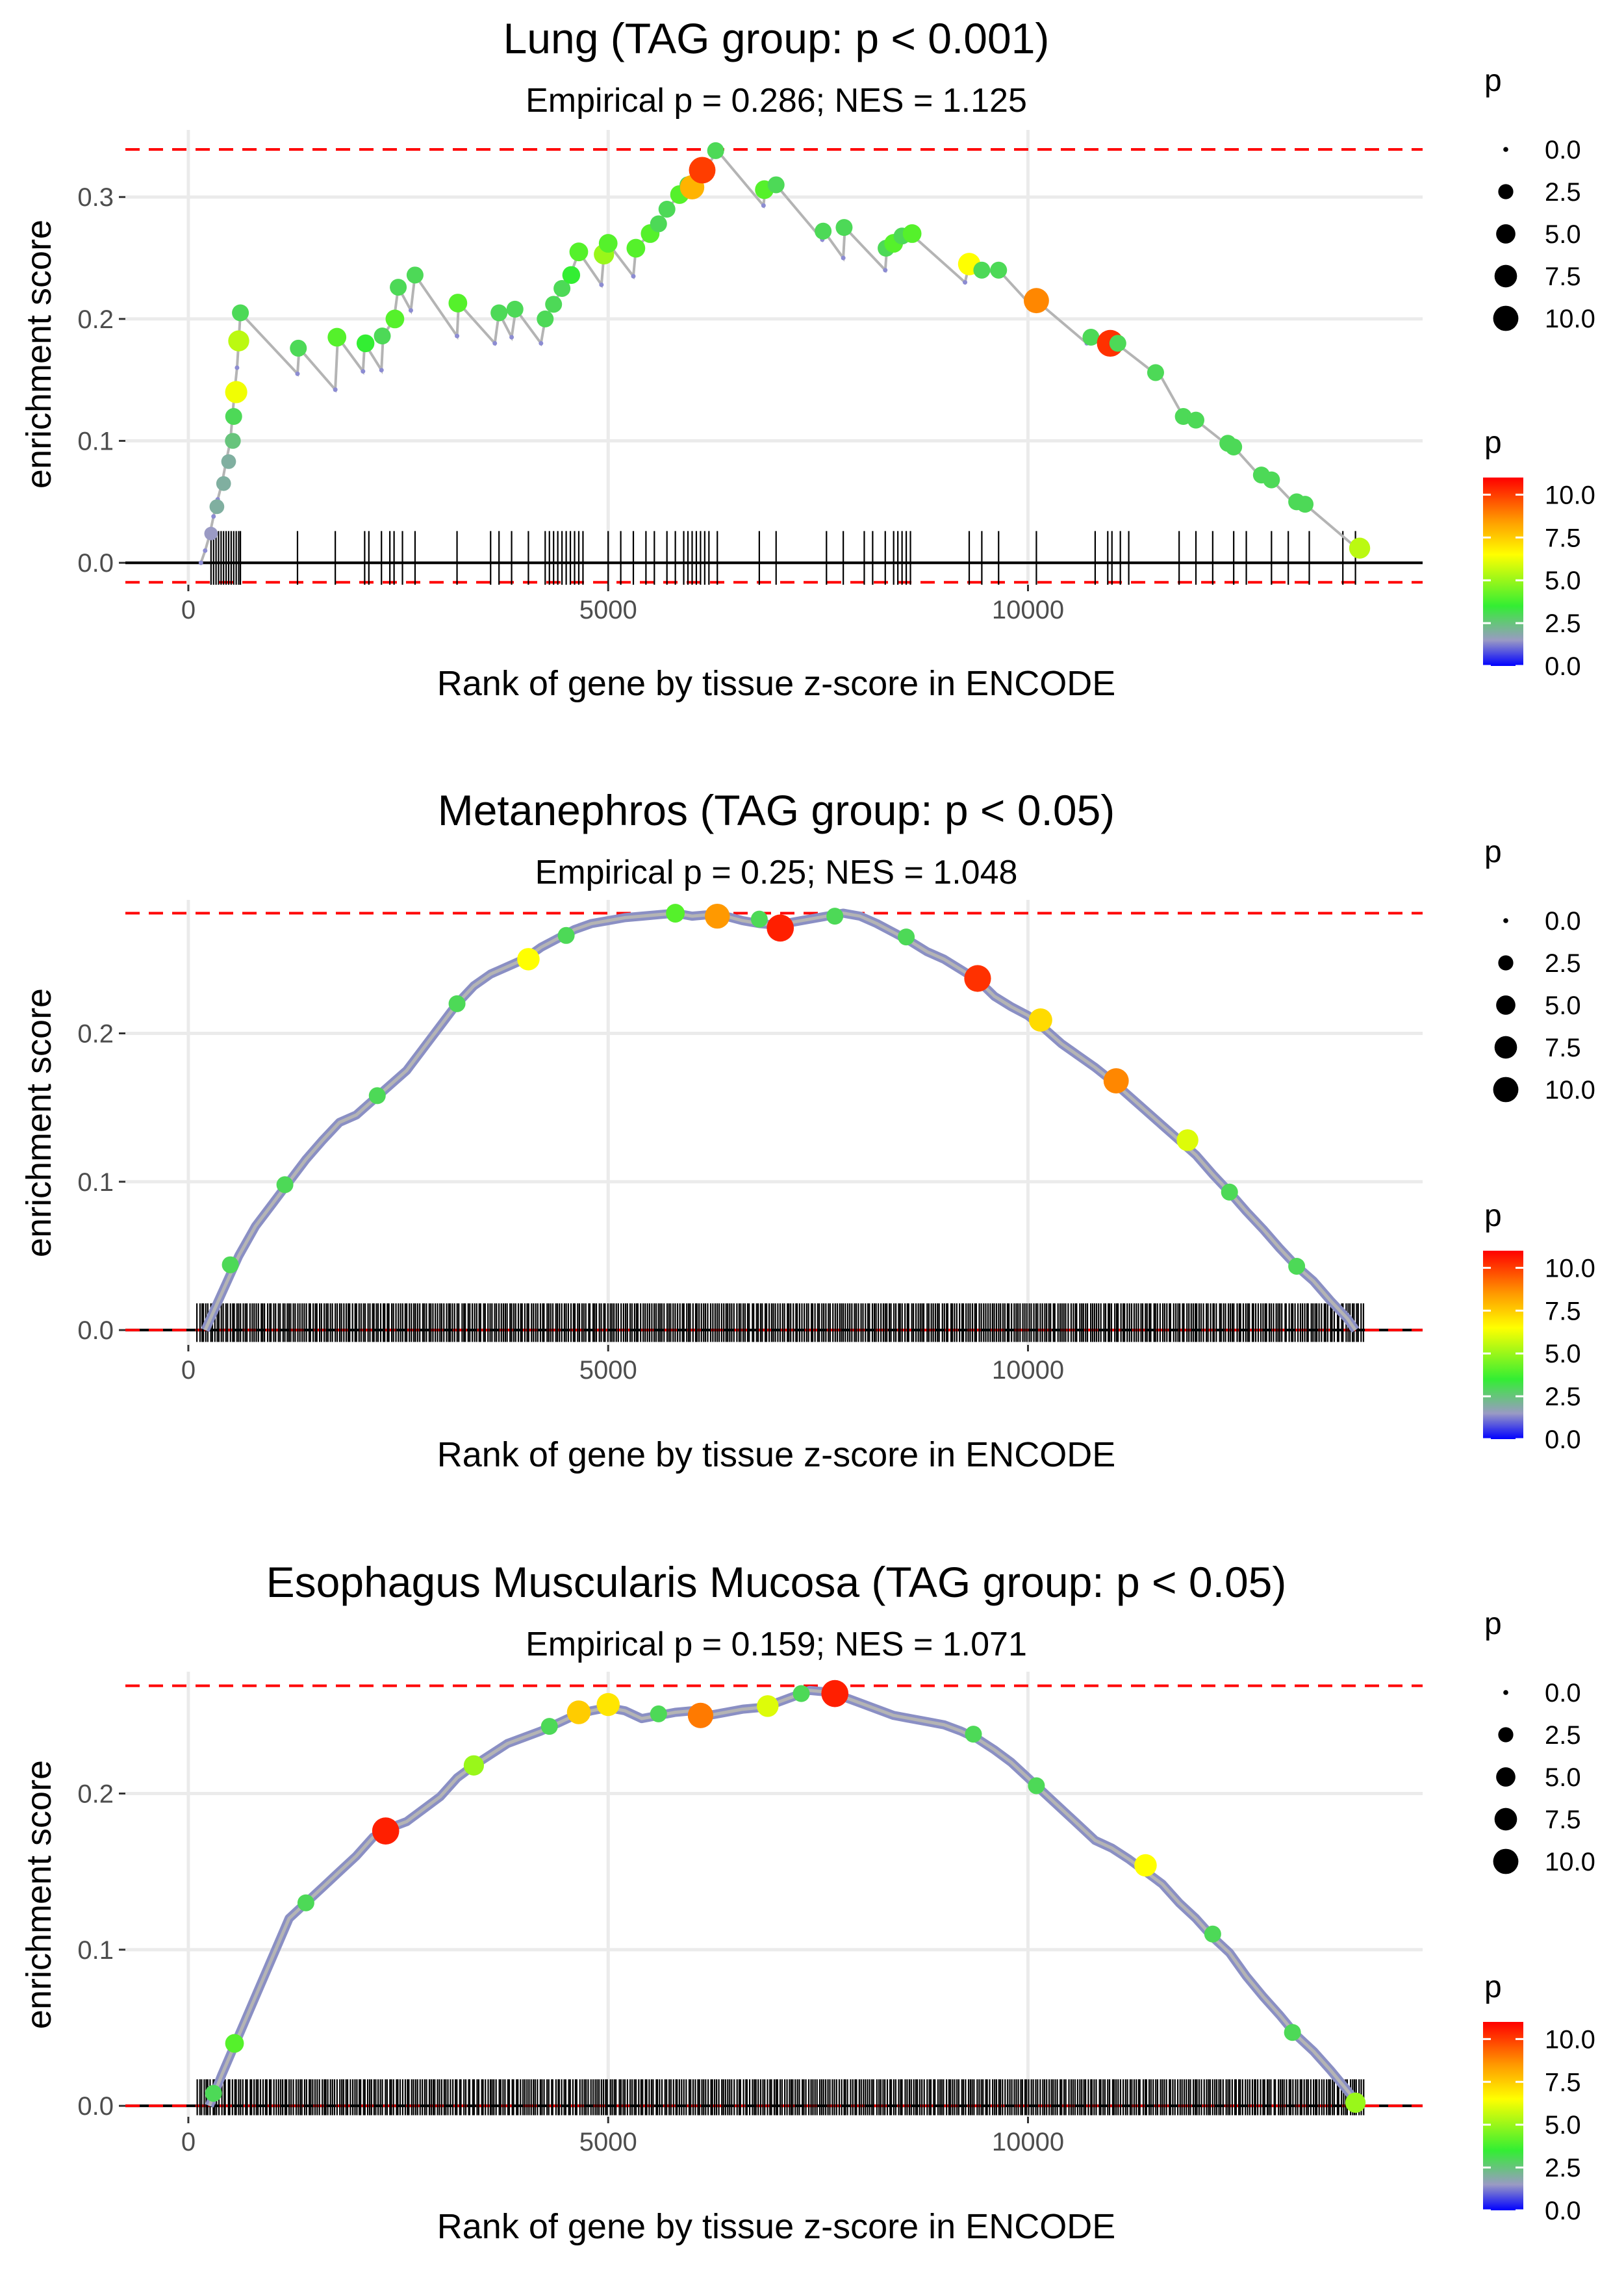 The height and width of the screenshot is (2274, 1624). Describe the element at coordinates (1570, 1090) in the screenshot. I see `size-legend-label: 10.0` at that location.